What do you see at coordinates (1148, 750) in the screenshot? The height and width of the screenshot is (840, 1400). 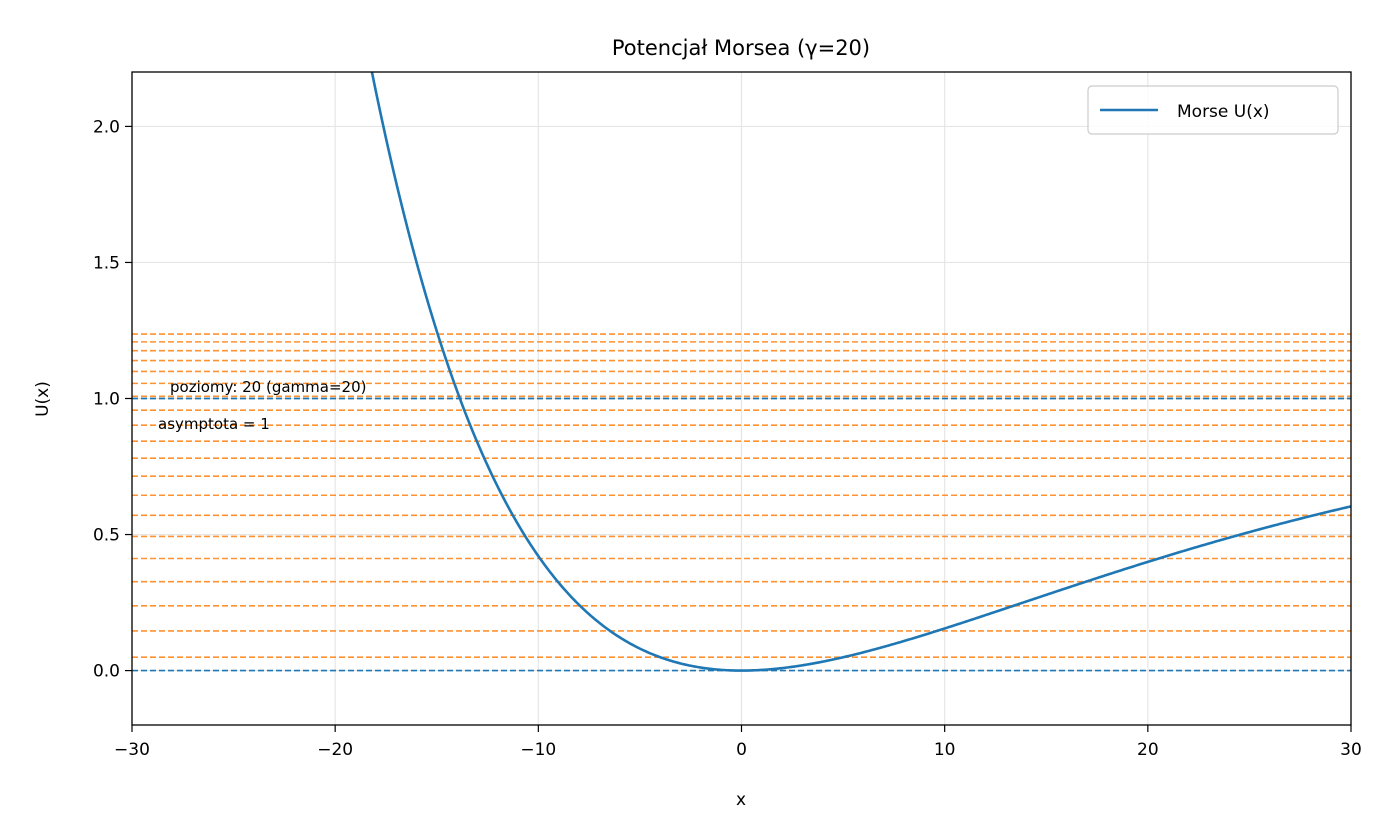 I see `x-tick-label: 20` at bounding box center [1148, 750].